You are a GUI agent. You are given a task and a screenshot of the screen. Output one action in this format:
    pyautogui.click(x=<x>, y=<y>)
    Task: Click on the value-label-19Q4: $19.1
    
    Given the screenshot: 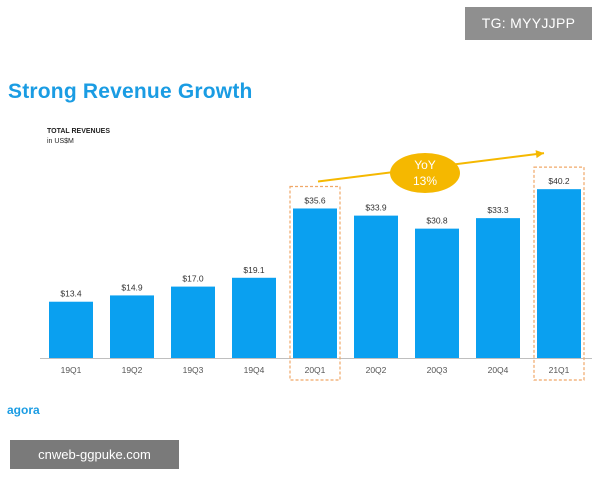 What is the action you would take?
    pyautogui.click(x=254, y=270)
    